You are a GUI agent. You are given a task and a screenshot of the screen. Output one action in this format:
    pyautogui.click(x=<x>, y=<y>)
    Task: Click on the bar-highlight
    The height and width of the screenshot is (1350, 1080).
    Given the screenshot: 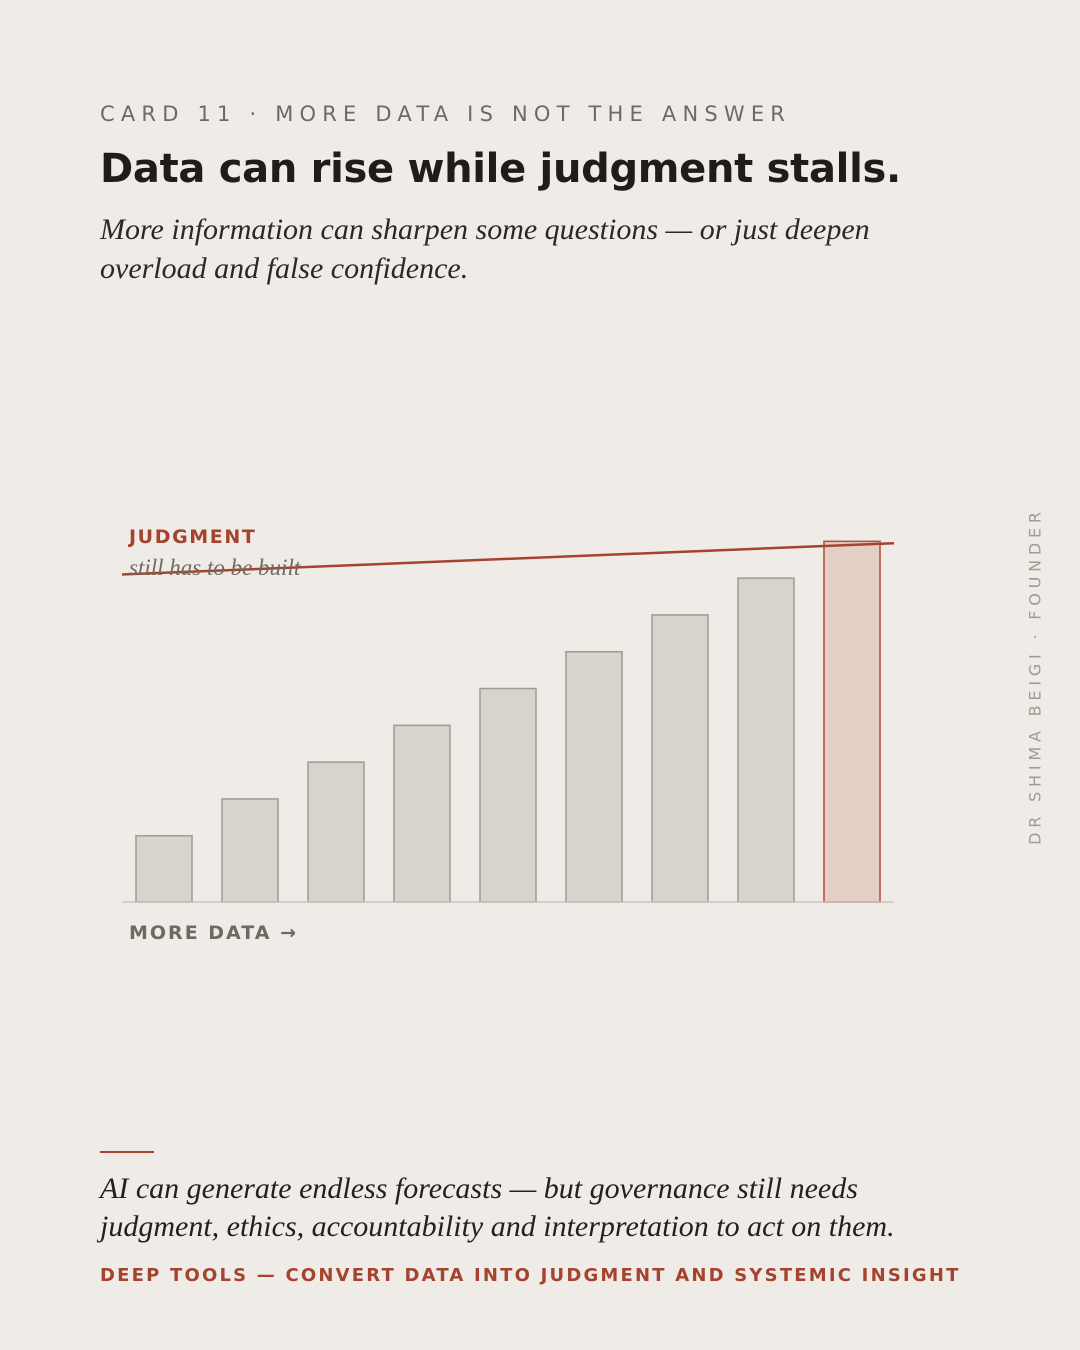 What is the action you would take?
    pyautogui.click(x=852, y=721)
    